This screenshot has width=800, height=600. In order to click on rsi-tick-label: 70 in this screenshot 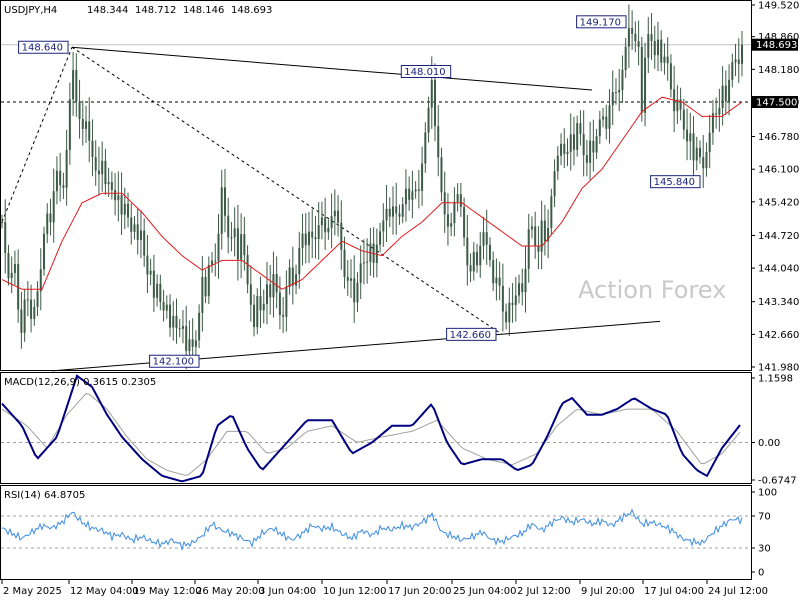, I will do `click(764, 517)`.